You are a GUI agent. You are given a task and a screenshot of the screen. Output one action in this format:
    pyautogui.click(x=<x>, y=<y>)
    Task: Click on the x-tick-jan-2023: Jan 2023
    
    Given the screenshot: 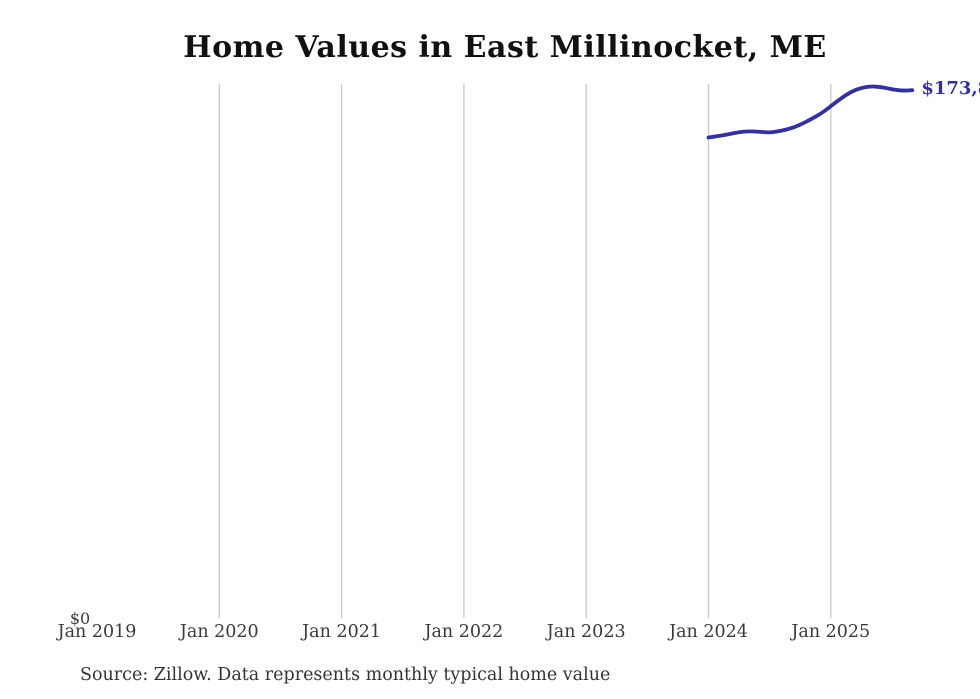 What is the action you would take?
    pyautogui.click(x=586, y=632)
    